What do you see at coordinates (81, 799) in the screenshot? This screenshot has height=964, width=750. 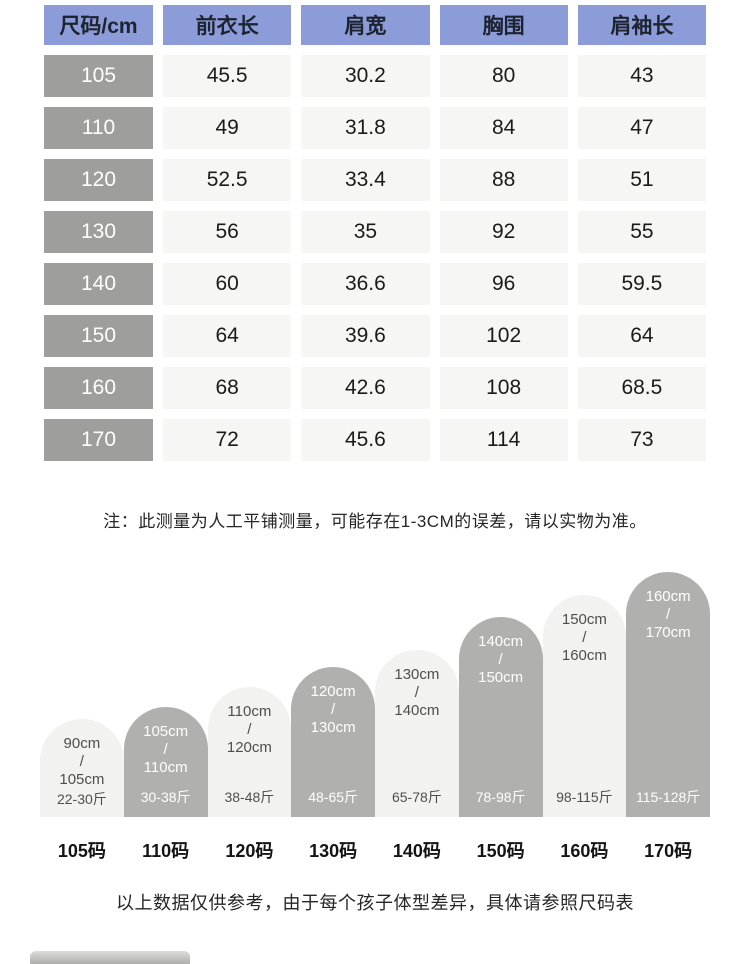 I see `bar-weight-range-105码: 22-30斤` at bounding box center [81, 799].